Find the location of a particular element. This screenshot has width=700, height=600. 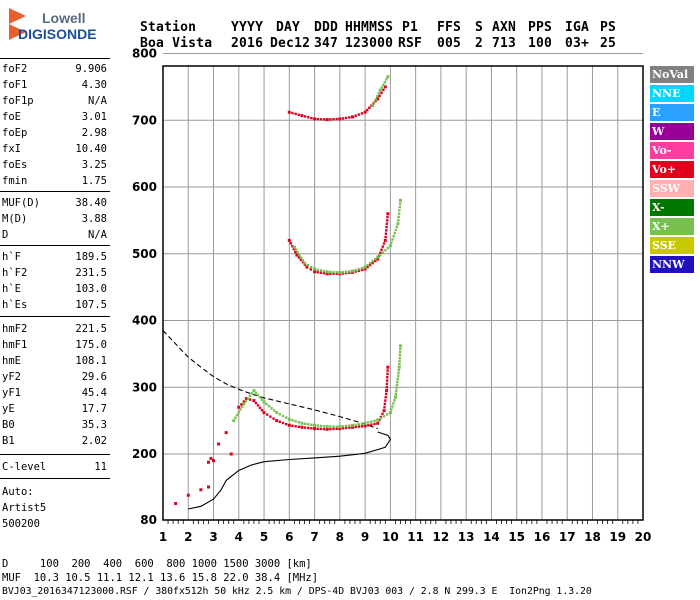

logo-product: DIGISONDE is located at coordinates (57, 34).